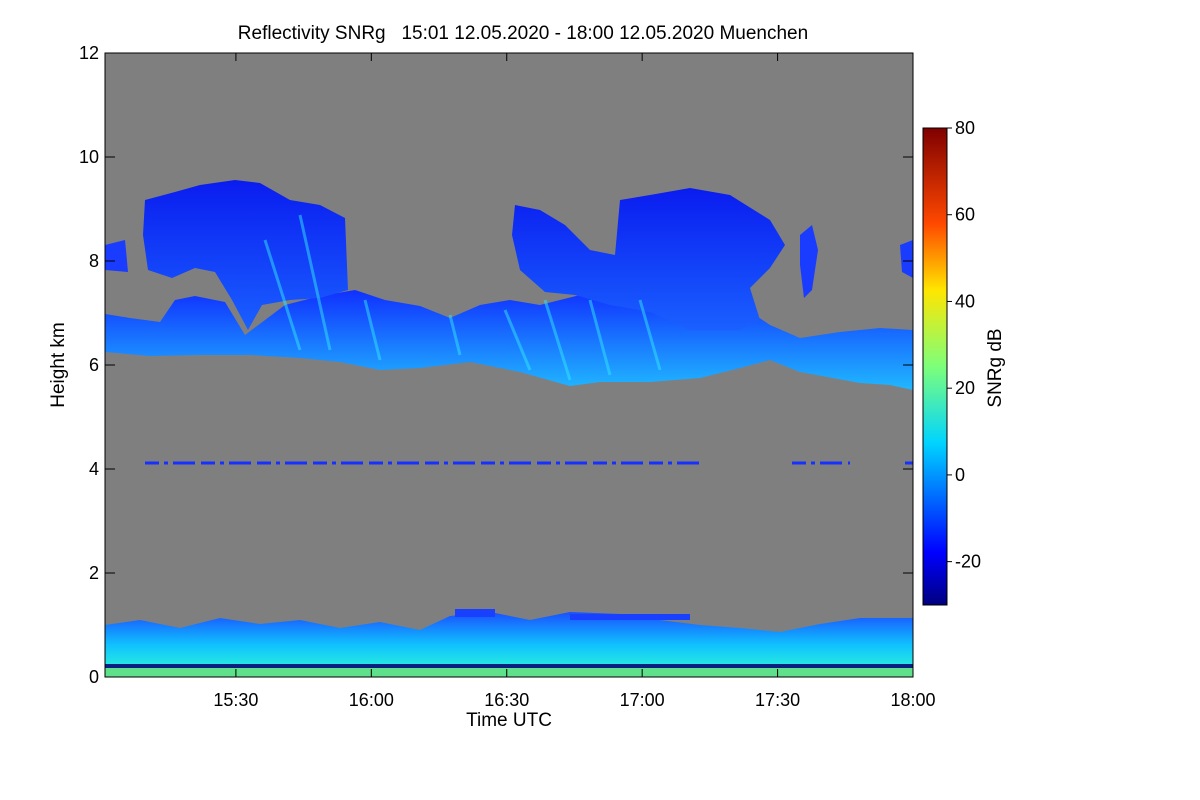 The width and height of the screenshot is (1200, 800). I want to click on colorbar, so click(935, 366).